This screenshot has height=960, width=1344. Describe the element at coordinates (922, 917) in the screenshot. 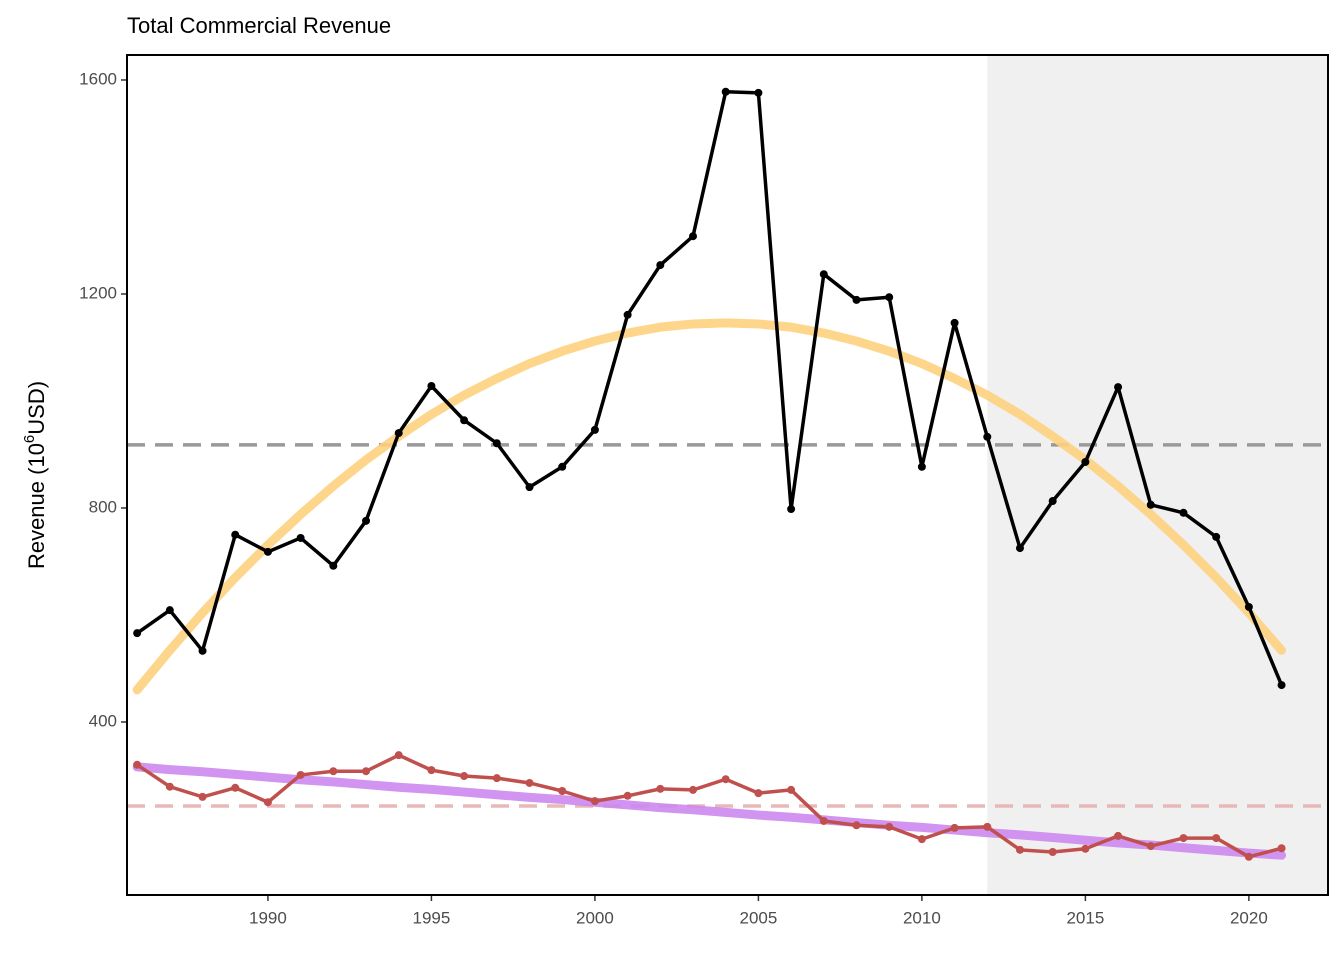

I see `x-tick-label: 2010` at that location.